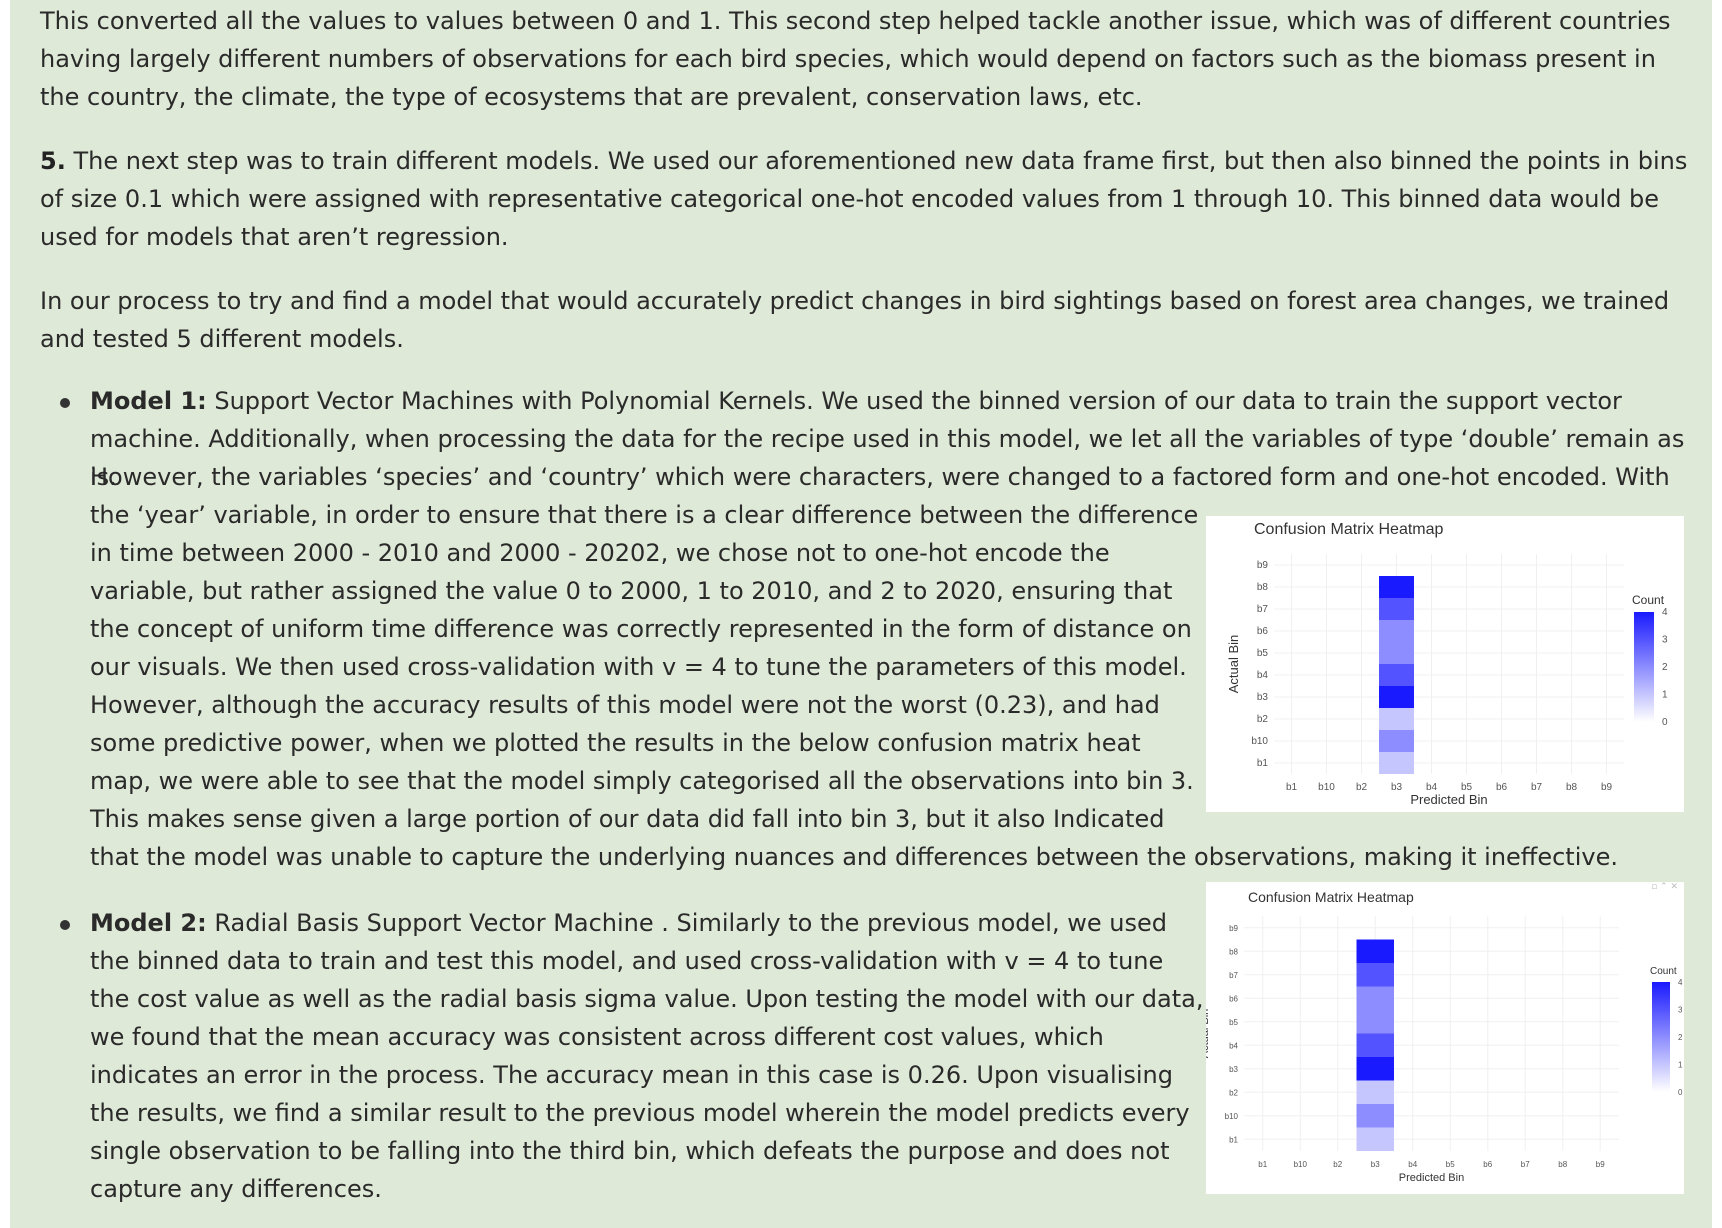 Image resolution: width=1722 pixels, height=1228 pixels. I want to click on legend-tick-label: 3, so click(1680, 1010).